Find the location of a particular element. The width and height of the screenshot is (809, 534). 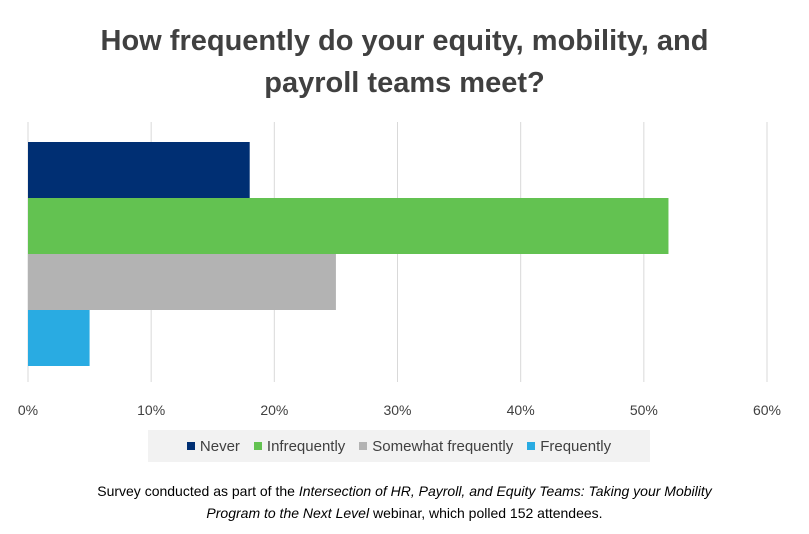

legend-swatch-somewhat-frequently is located at coordinates (363, 446).